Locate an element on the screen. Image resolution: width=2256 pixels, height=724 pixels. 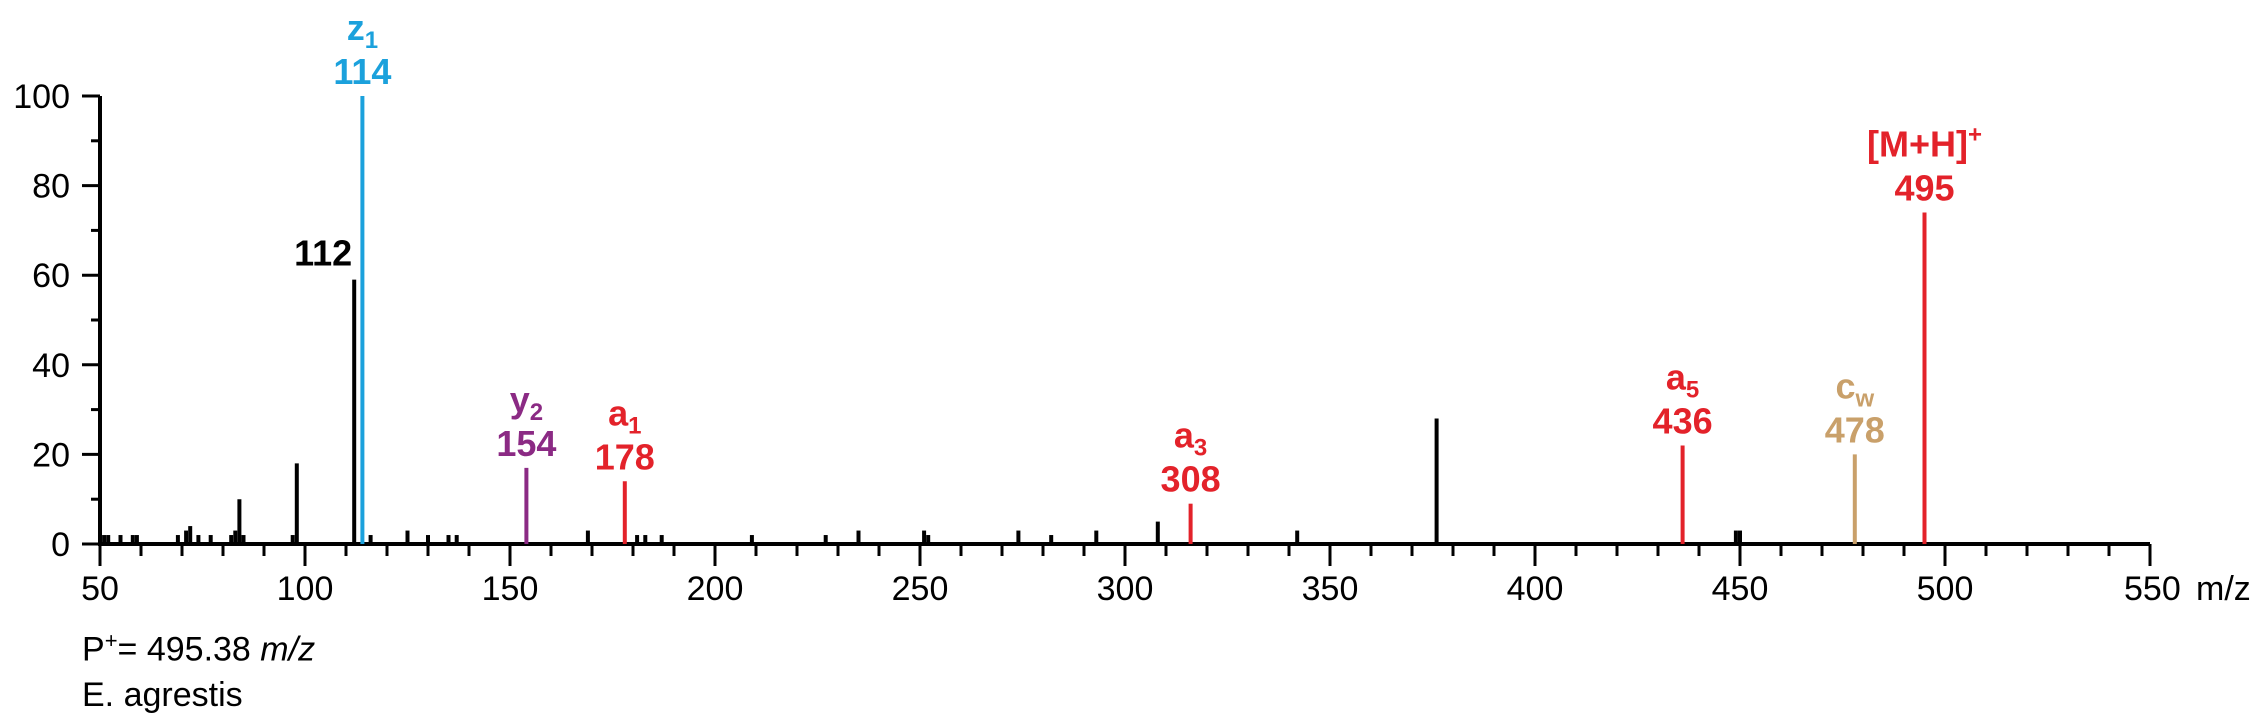
peak-ion-superscript: + is located at coordinates (1975, 134).